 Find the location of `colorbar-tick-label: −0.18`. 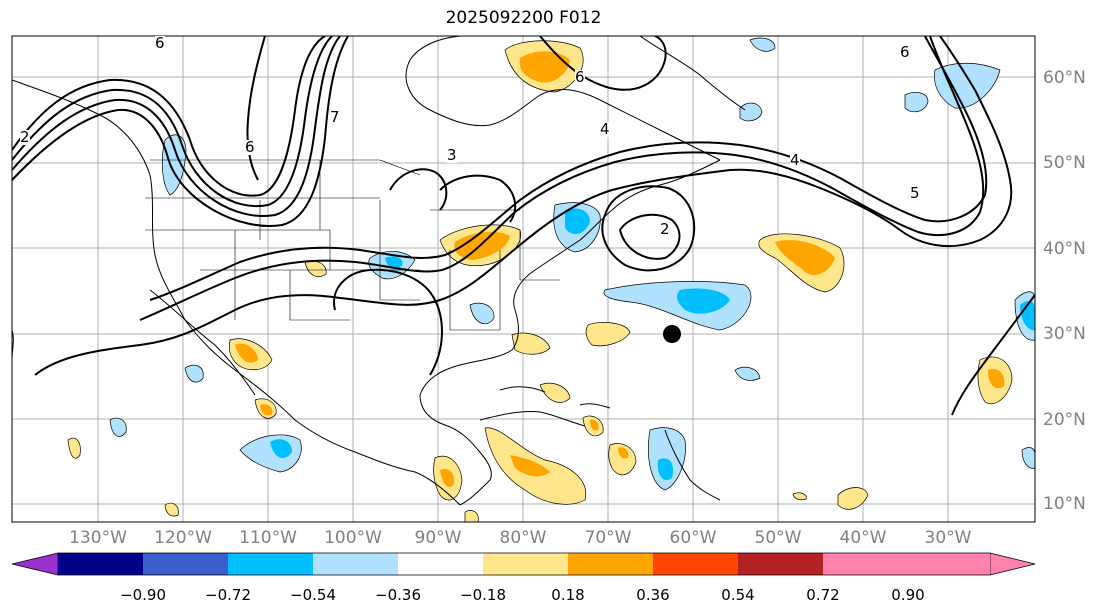

colorbar-tick-label: −0.18 is located at coordinates (483, 595).